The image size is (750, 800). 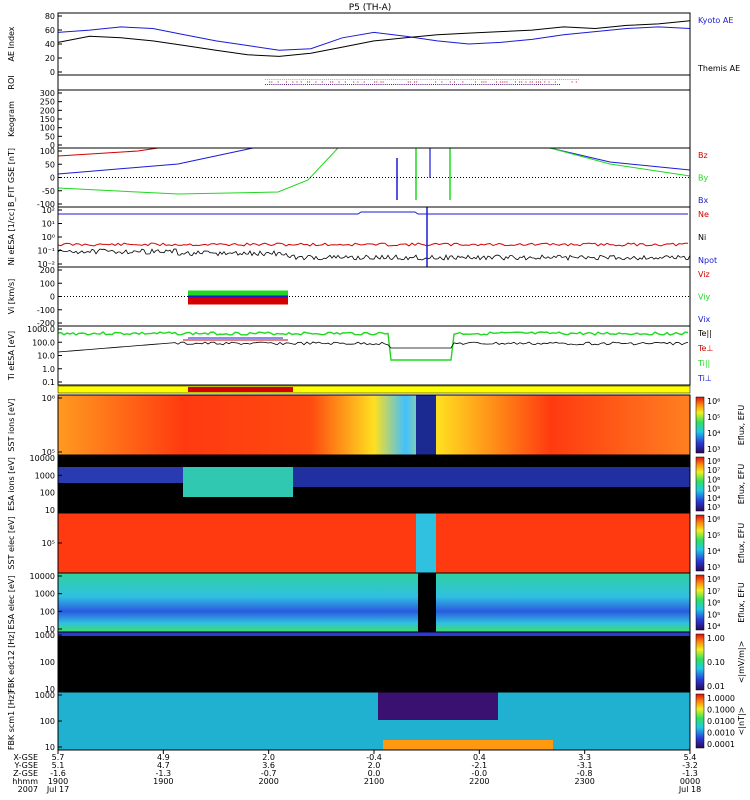 What do you see at coordinates (50, 629) in the screenshot?
I see `y-tick-label: 10` at bounding box center [50, 629].